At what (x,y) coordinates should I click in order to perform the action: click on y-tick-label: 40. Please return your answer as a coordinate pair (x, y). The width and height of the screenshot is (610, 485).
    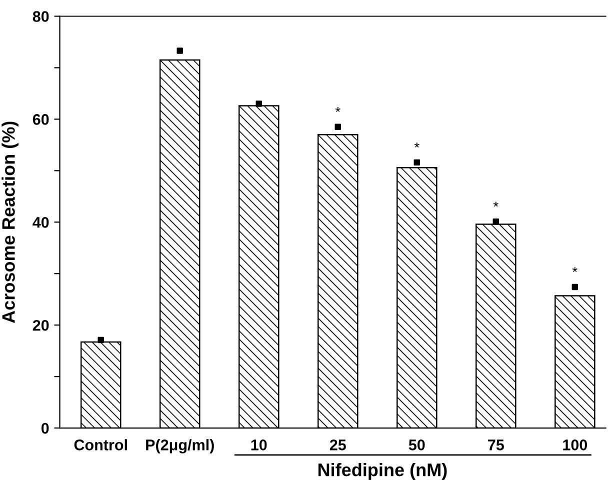
    Looking at the image, I should click on (40, 222).